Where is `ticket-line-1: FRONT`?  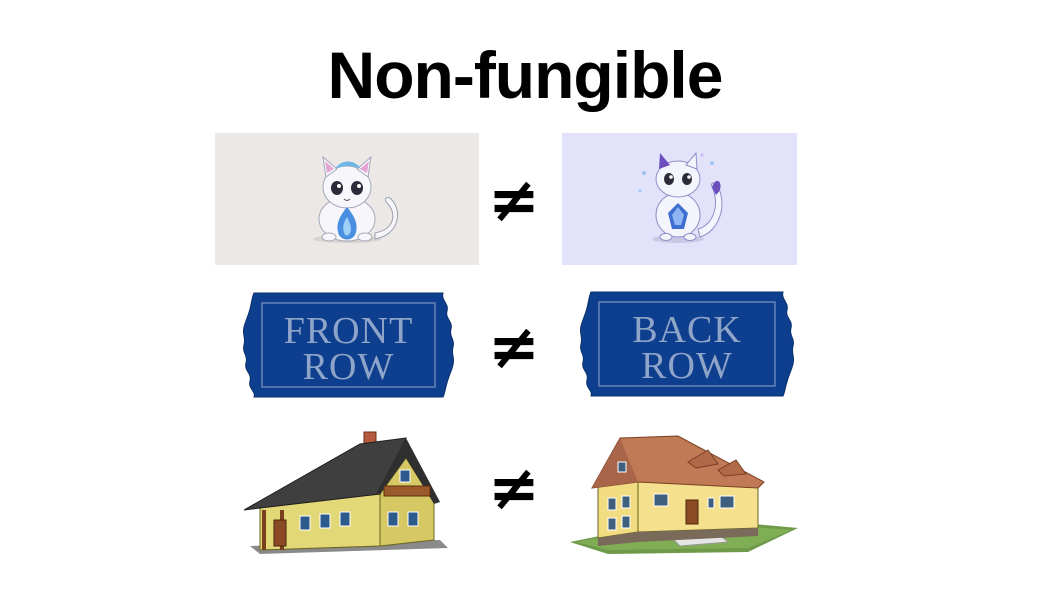 ticket-line-1: FRONT is located at coordinates (348, 331).